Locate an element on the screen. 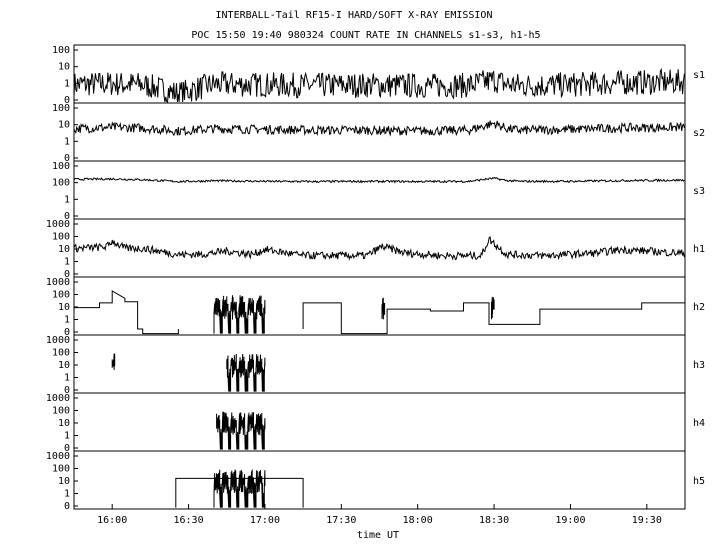 The image size is (720, 550). x-tick-label: 18:30 is located at coordinates (494, 520).